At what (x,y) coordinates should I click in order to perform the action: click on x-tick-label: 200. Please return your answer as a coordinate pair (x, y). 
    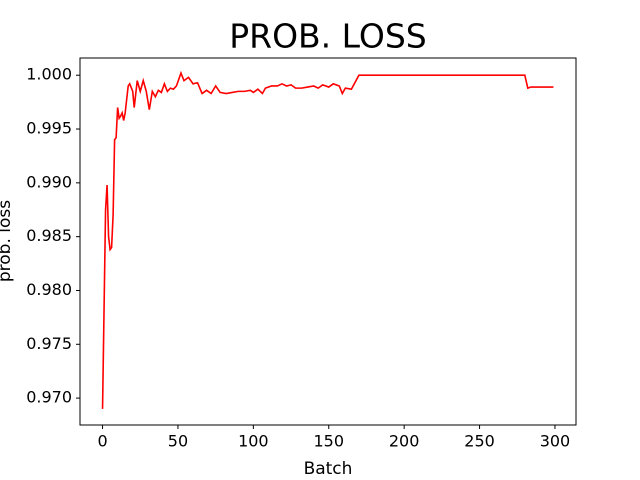
    Looking at the image, I should click on (404, 441).